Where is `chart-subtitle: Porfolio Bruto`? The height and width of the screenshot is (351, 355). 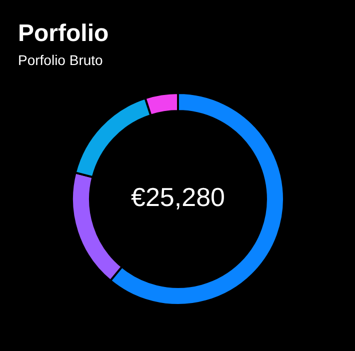
chart-subtitle: Porfolio Bruto is located at coordinates (60, 60).